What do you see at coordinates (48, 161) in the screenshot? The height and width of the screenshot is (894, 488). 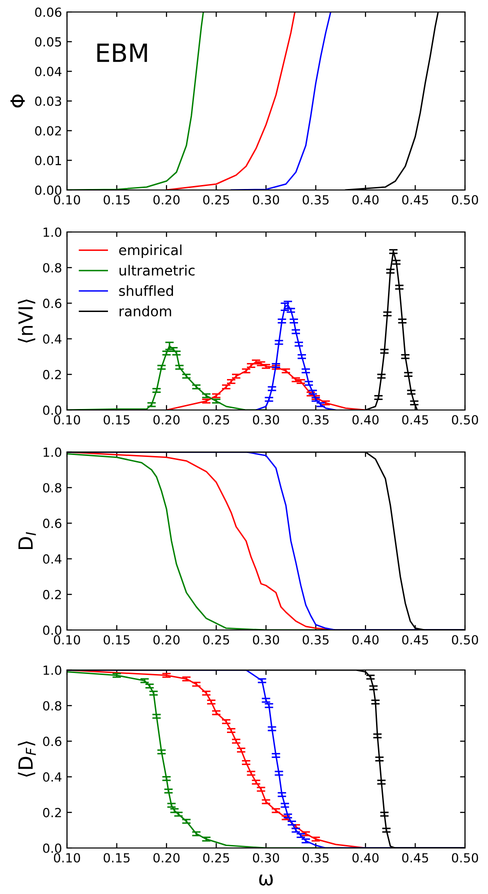 I see `y-tick-label: 0.01` at bounding box center [48, 161].